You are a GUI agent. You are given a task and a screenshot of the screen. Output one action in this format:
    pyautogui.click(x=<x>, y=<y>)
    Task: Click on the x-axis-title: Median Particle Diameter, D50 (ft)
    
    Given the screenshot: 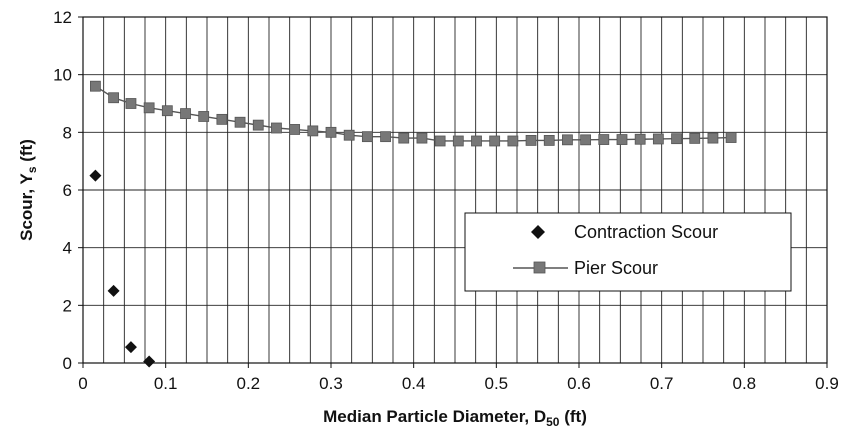 What is the action you would take?
    pyautogui.click(x=455, y=418)
    